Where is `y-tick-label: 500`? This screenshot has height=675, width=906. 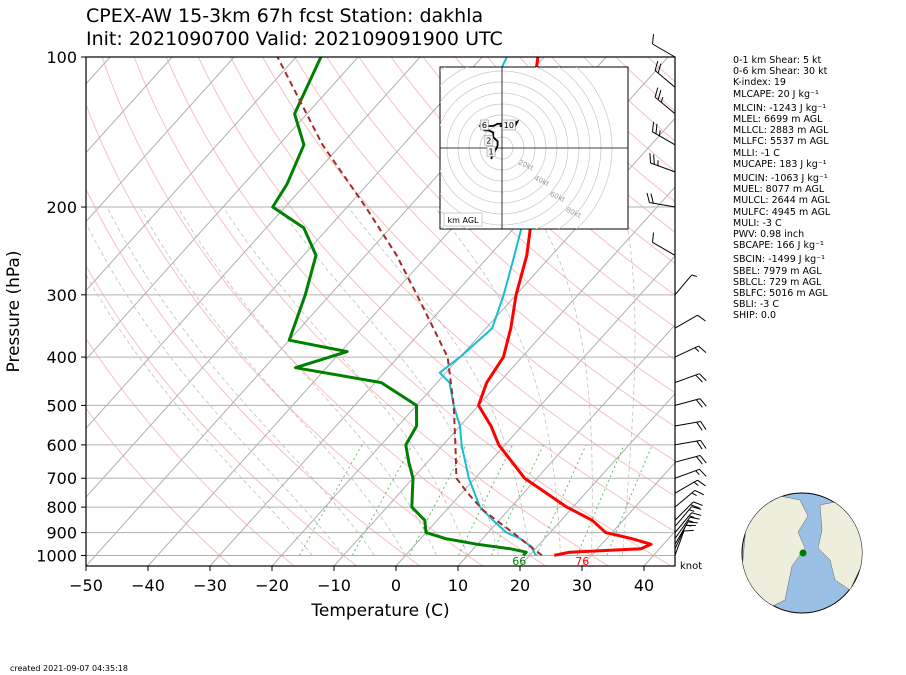 y-tick-label: 500 is located at coordinates (61, 405).